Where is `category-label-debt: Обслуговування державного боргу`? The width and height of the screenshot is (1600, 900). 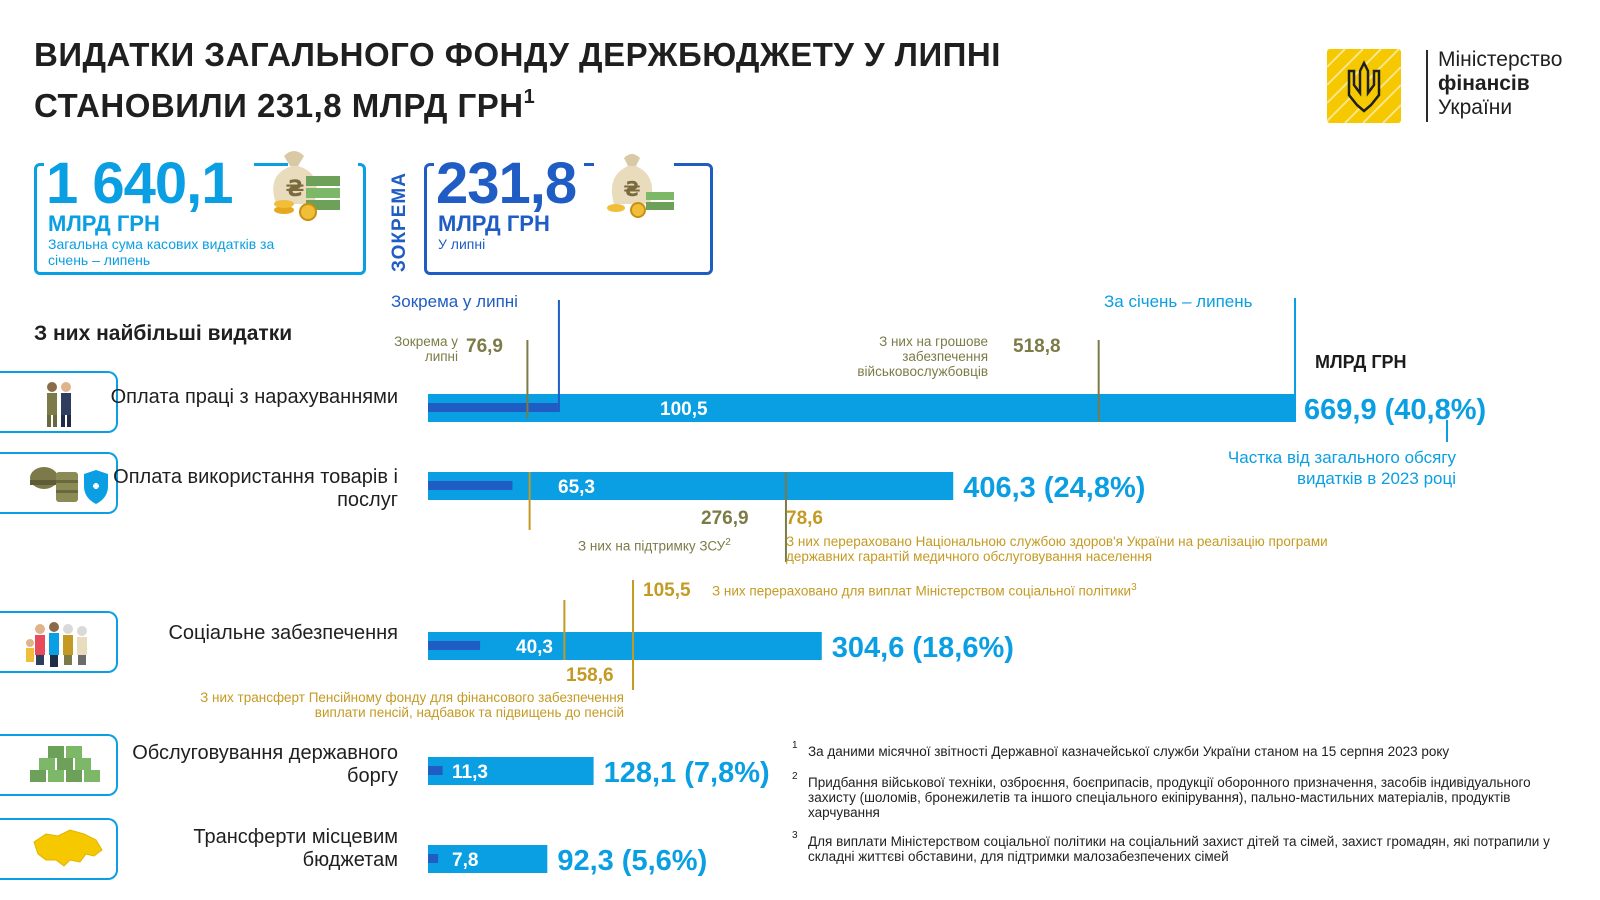
category-label-debt: Обслуговування державного боргу is located at coordinates (248, 765).